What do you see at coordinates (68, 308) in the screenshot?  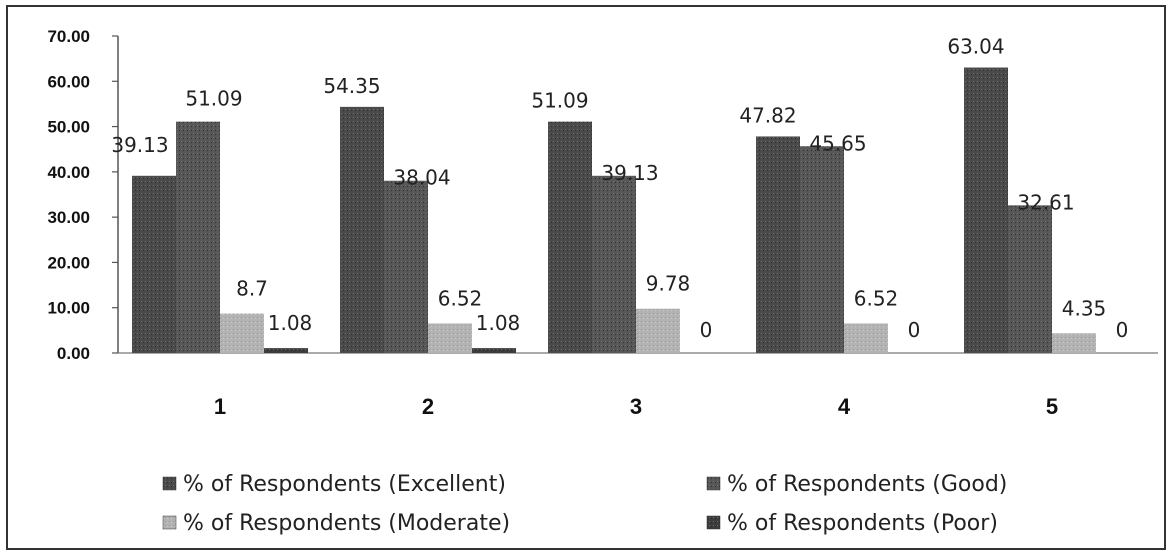 I see `y-tick-label: 10.00` at bounding box center [68, 308].